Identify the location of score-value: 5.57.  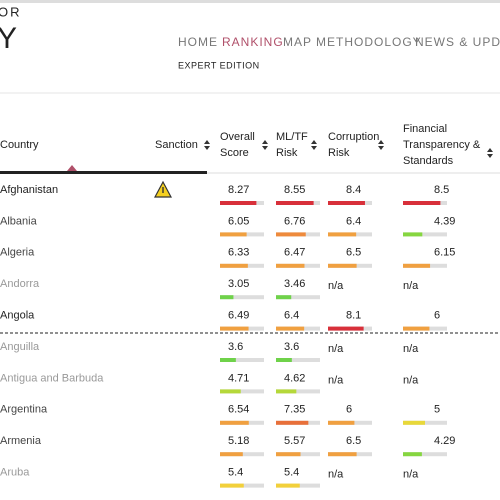
(294, 441).